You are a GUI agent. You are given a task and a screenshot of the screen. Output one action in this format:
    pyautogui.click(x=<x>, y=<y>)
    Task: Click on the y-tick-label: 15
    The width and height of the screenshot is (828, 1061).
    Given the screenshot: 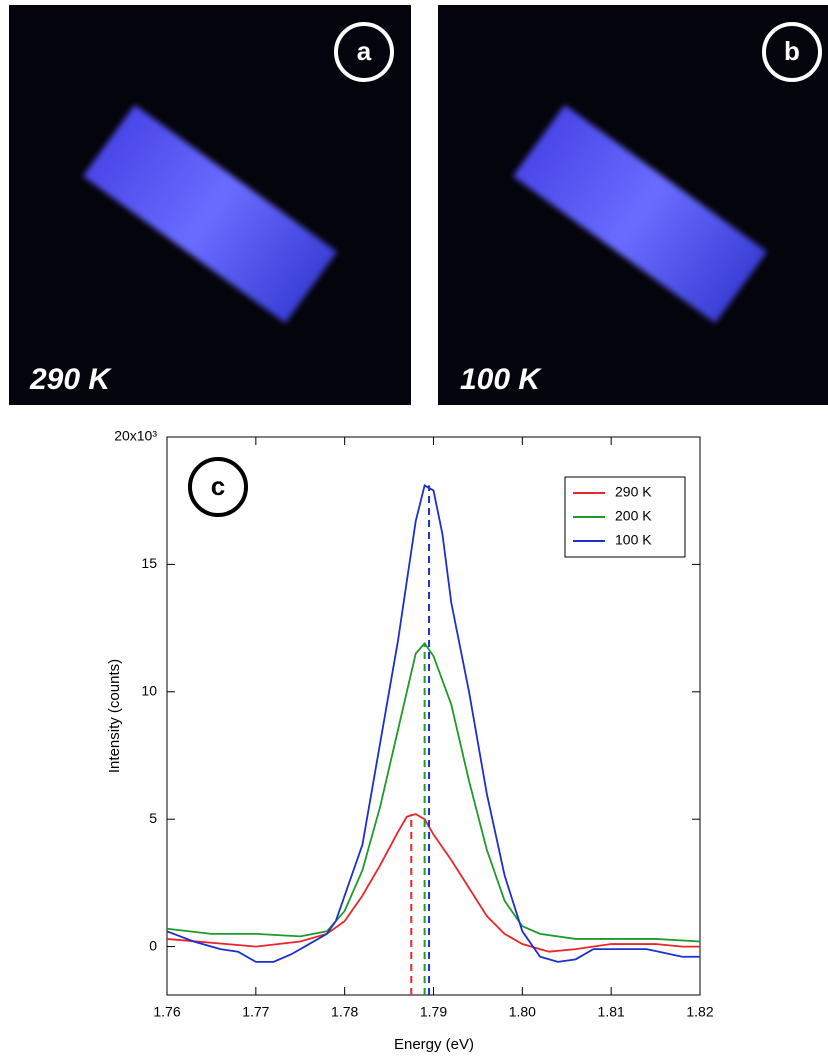 What is the action you would take?
    pyautogui.click(x=149, y=563)
    